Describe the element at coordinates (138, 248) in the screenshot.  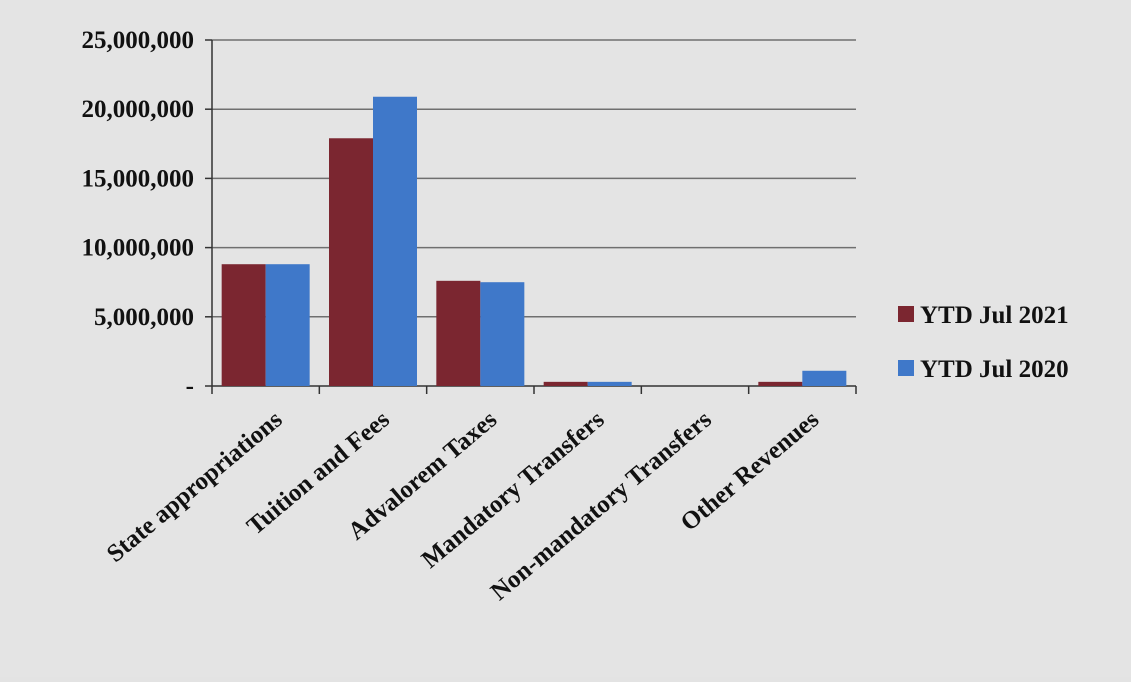
I see `y-tick-label: 10,000,000` at that location.